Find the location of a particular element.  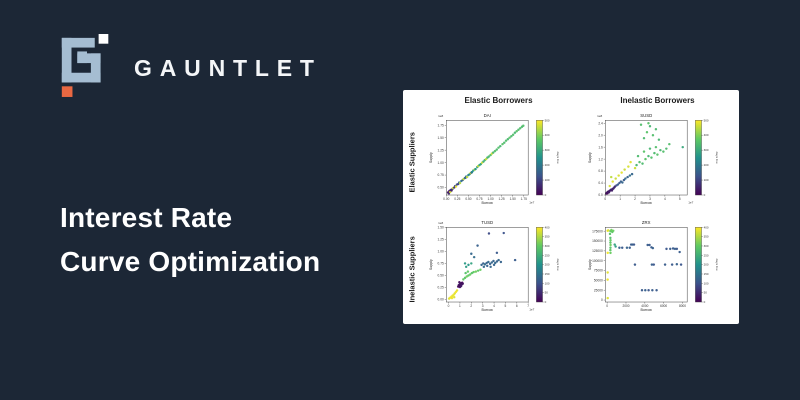

svg-text: 0.25 is located at coordinates (457, 199).